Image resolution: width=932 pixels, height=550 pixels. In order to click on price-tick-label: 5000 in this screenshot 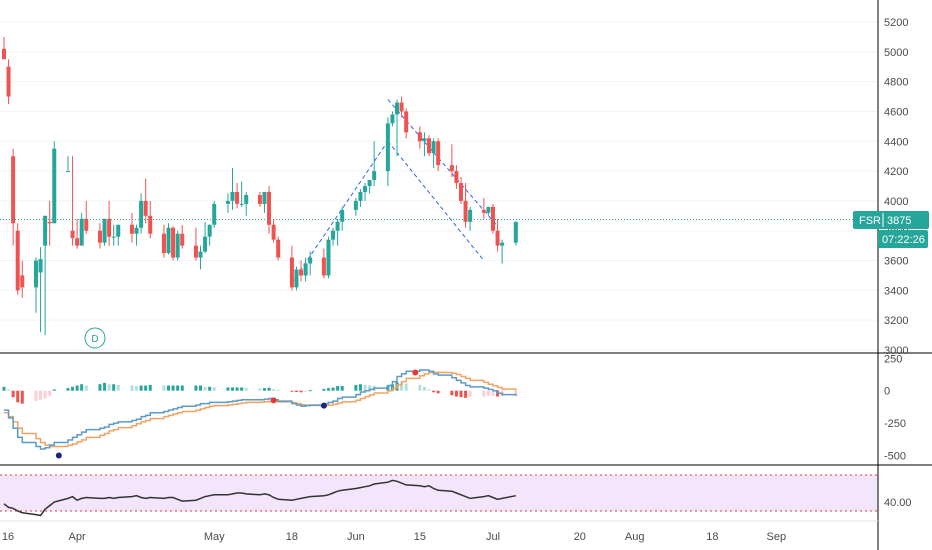, I will do `click(896, 53)`.